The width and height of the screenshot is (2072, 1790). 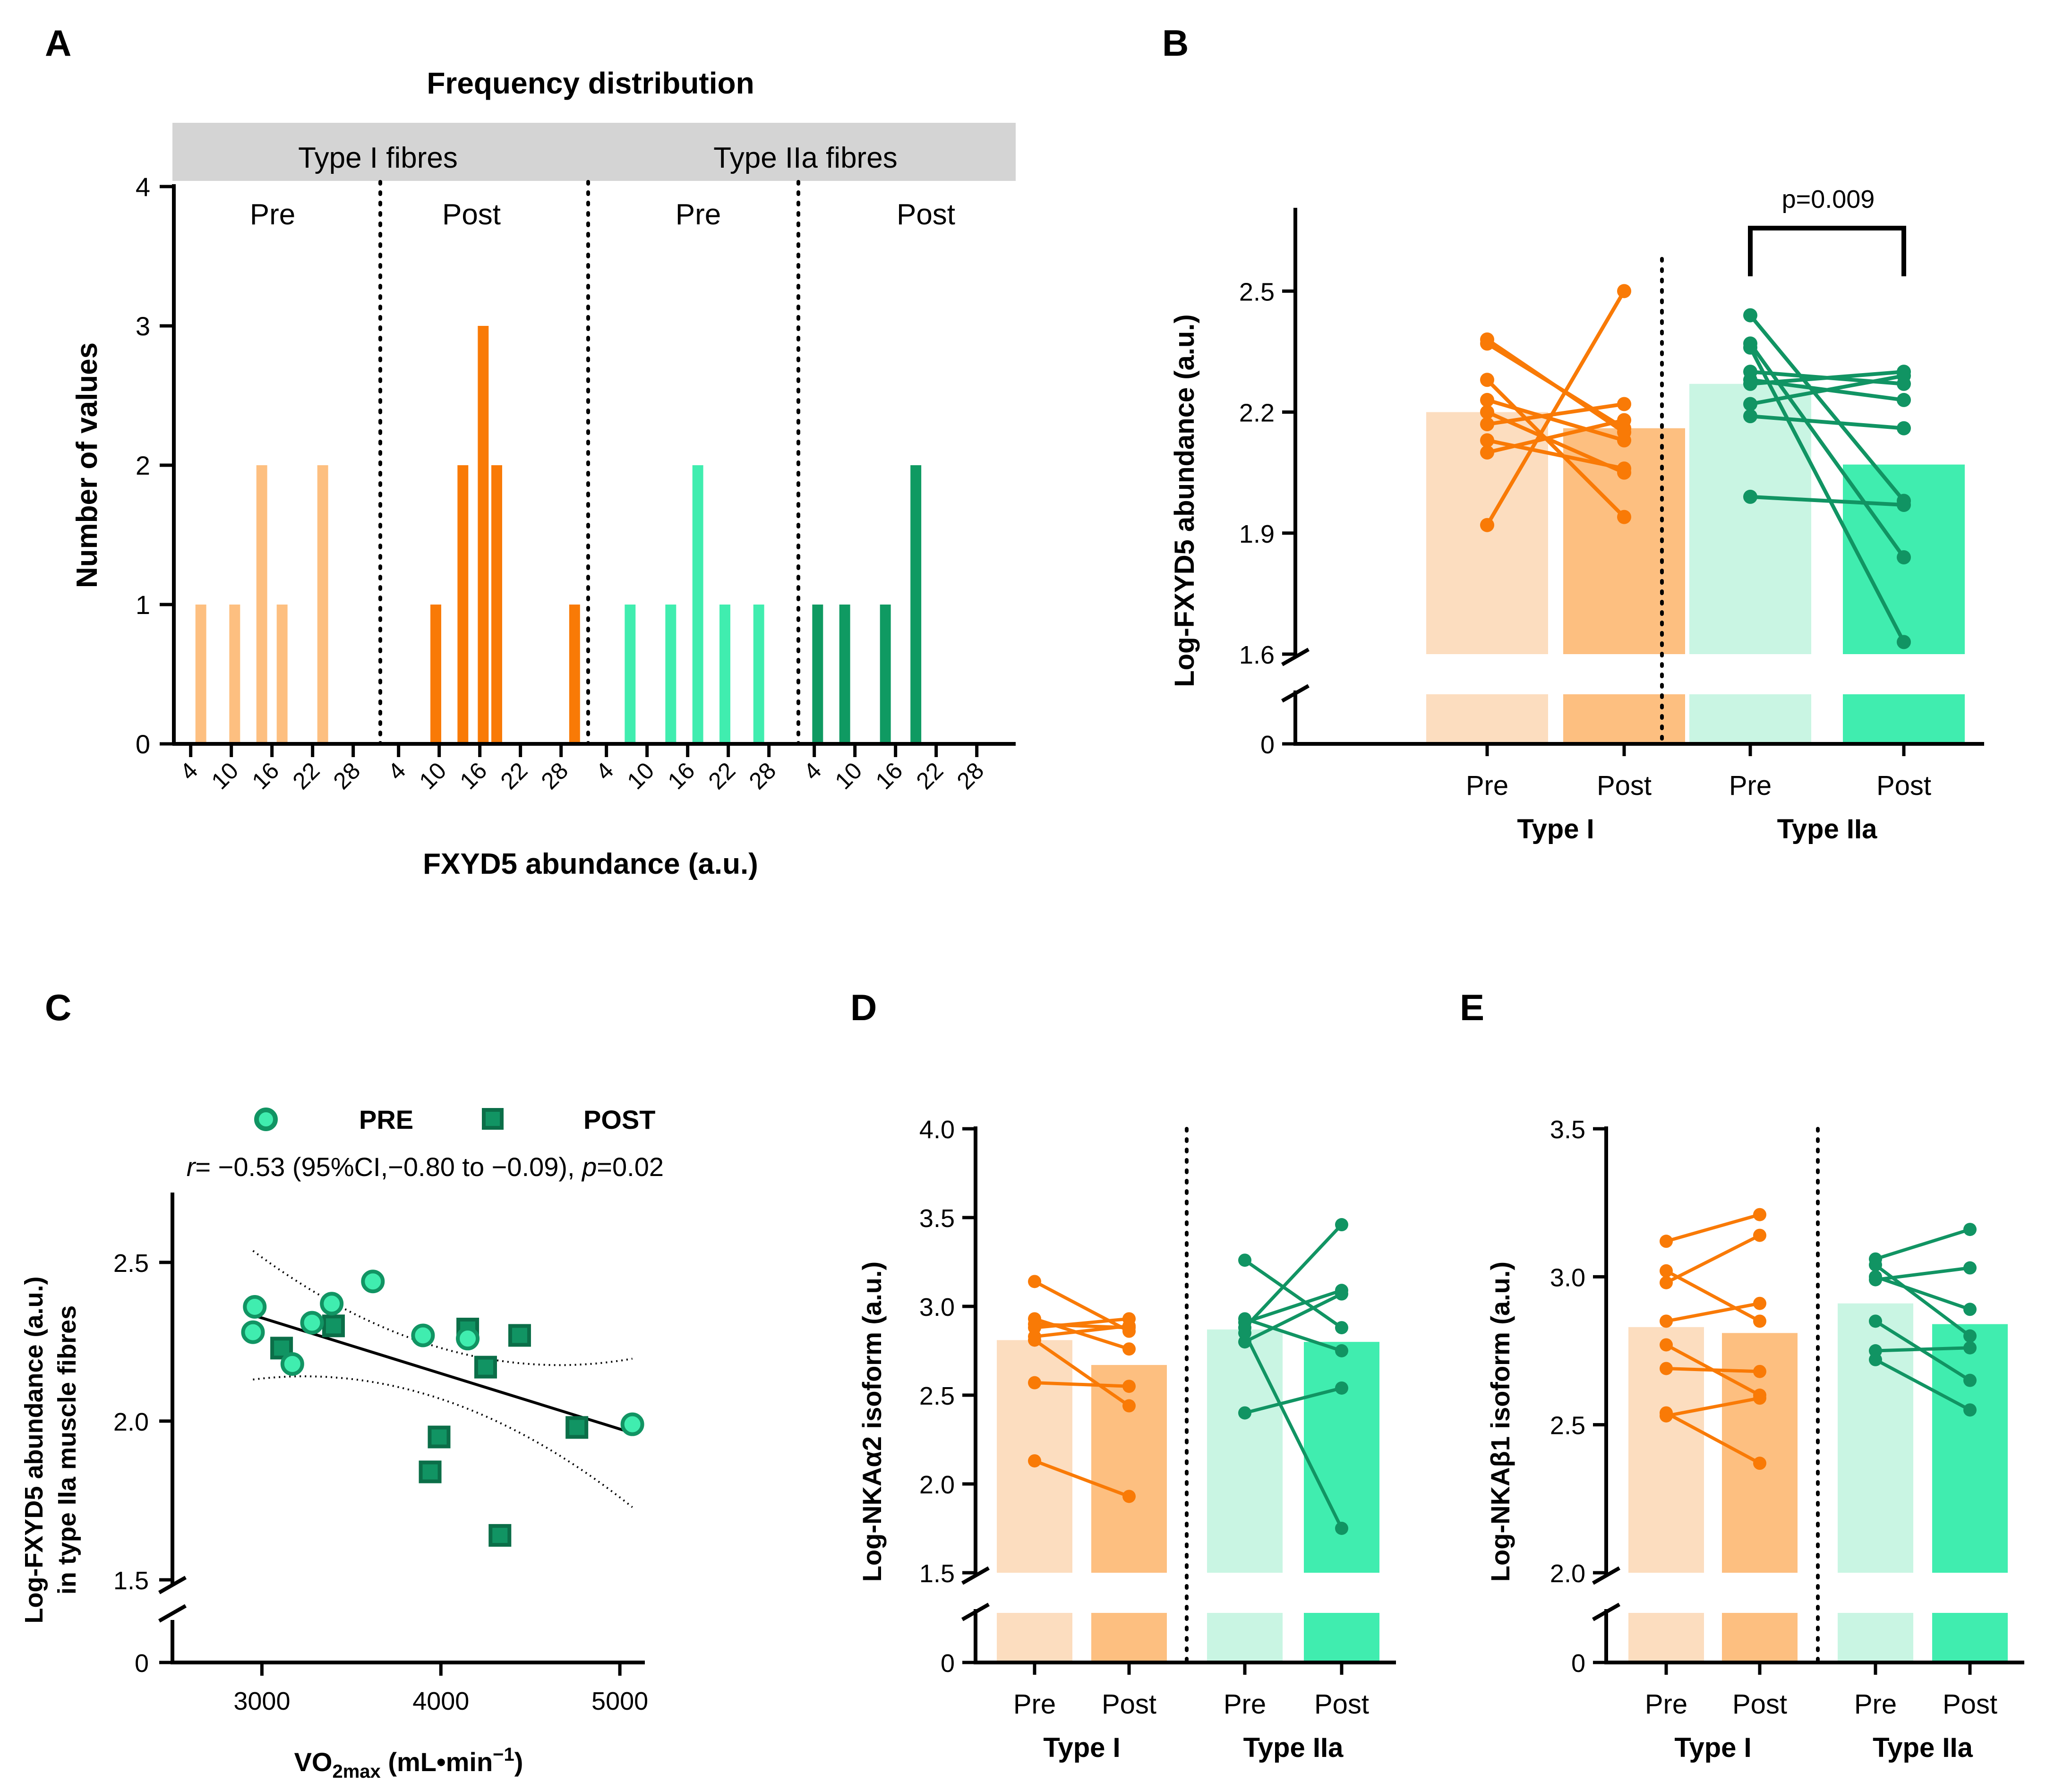 I want to click on panel-letter-b: B, so click(x=1175, y=43).